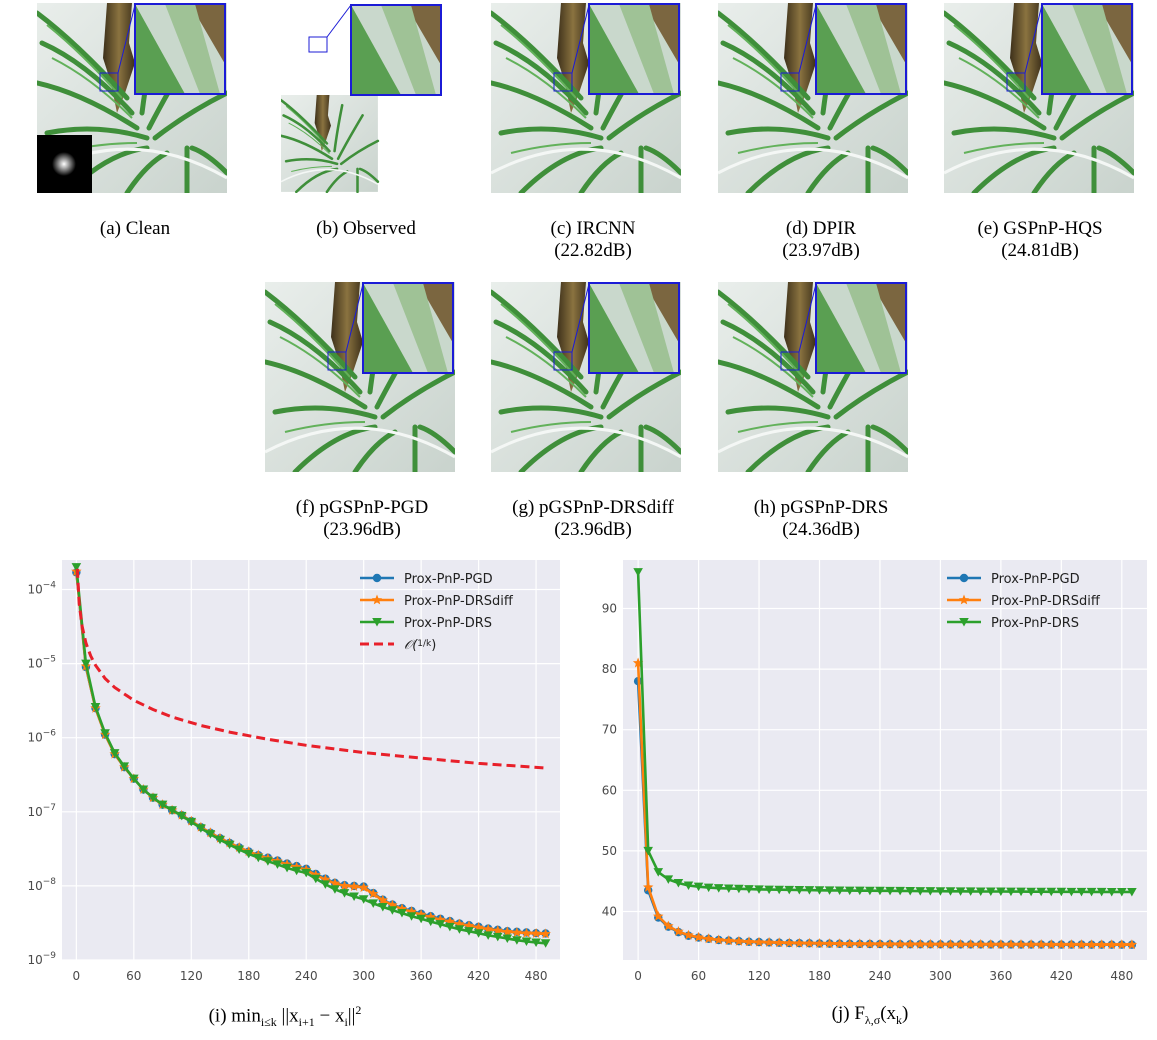 The height and width of the screenshot is (1040, 1157). What do you see at coordinates (420, 645) in the screenshot?
I see `legend-label: 𝒪(1/k)` at bounding box center [420, 645].